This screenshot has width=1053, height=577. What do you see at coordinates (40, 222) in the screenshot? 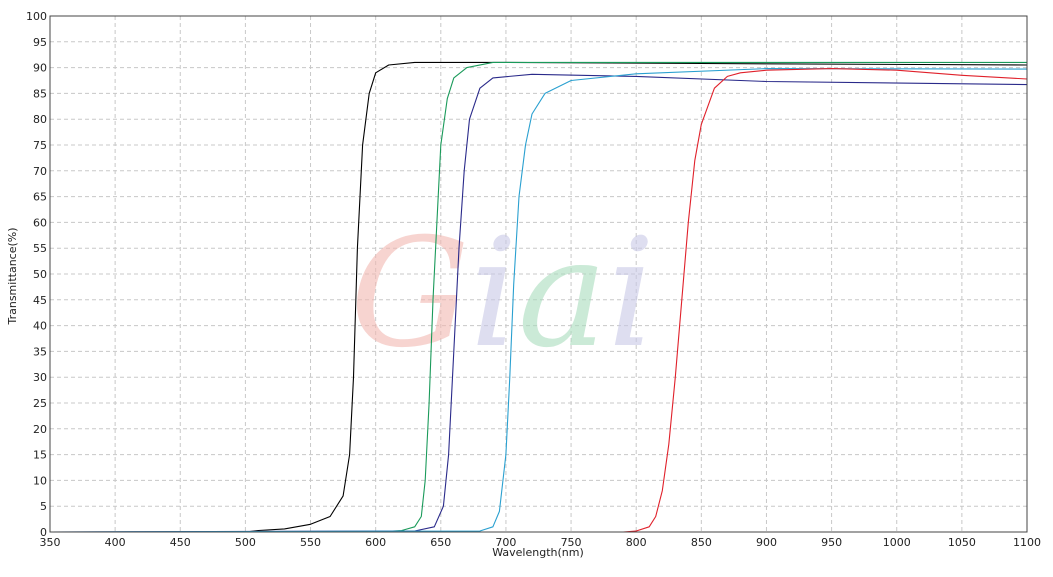
I see `y-tick-label: 60` at bounding box center [40, 222].